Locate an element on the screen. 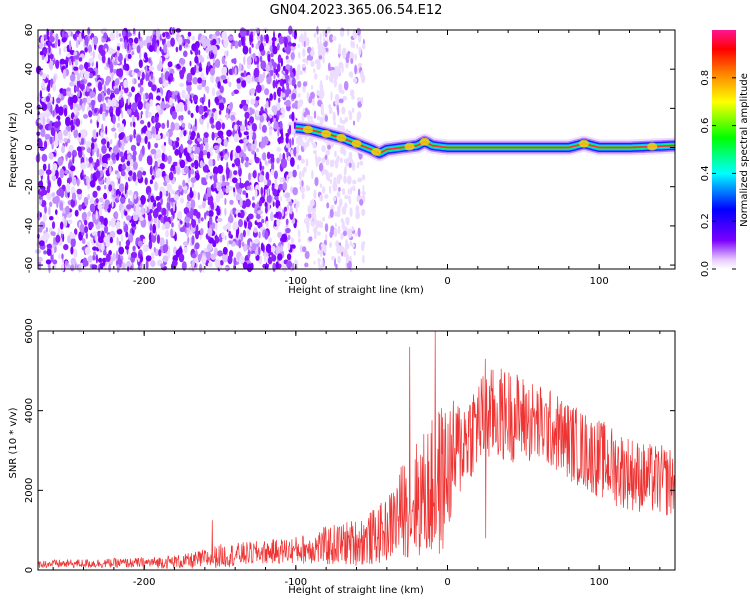  spectrogram-ridge-peak is located at coordinates (424, 141).